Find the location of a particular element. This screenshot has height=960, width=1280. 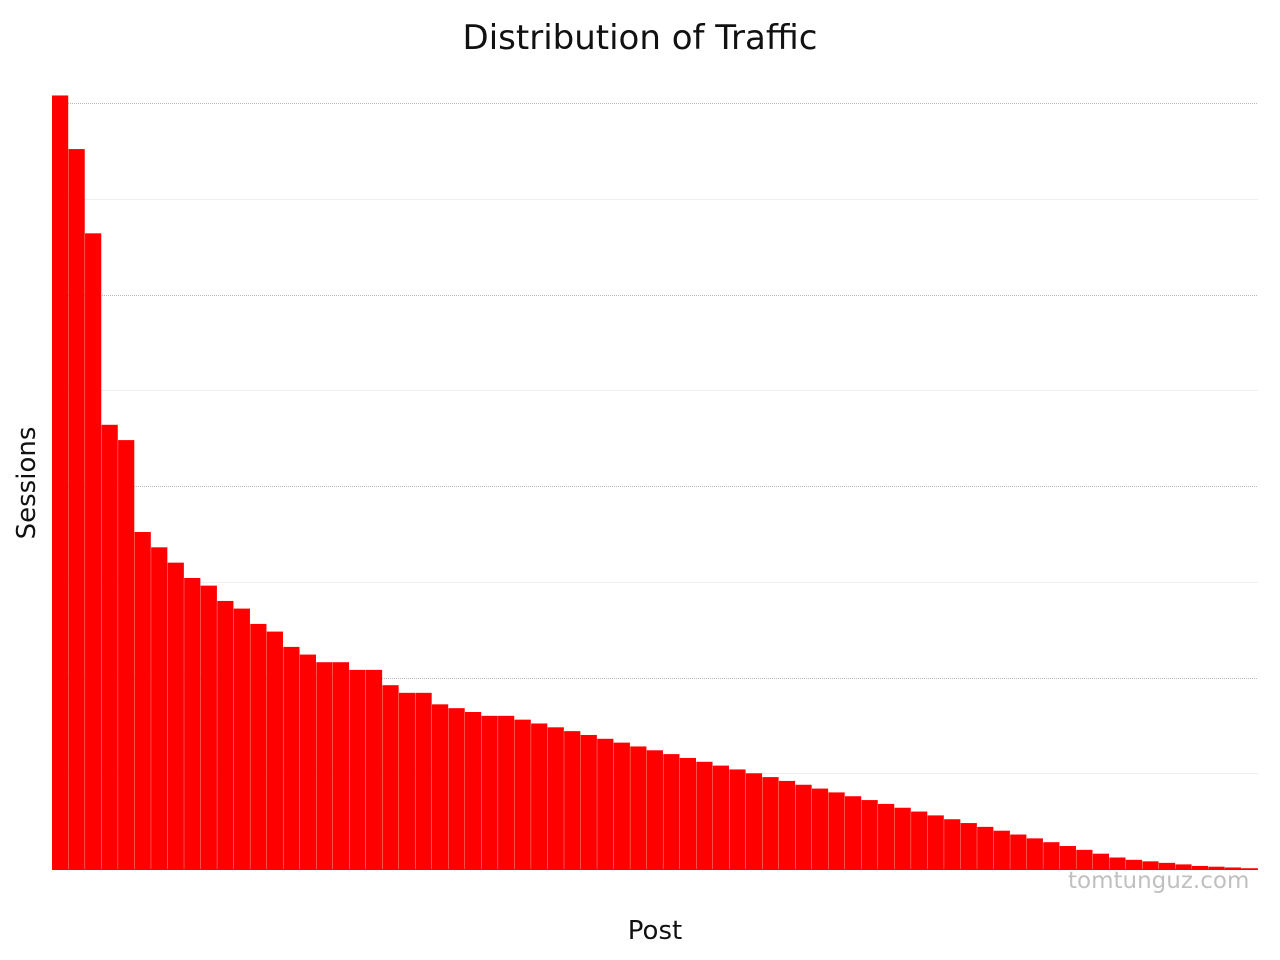

x-axis-label: Post is located at coordinates (655, 931).